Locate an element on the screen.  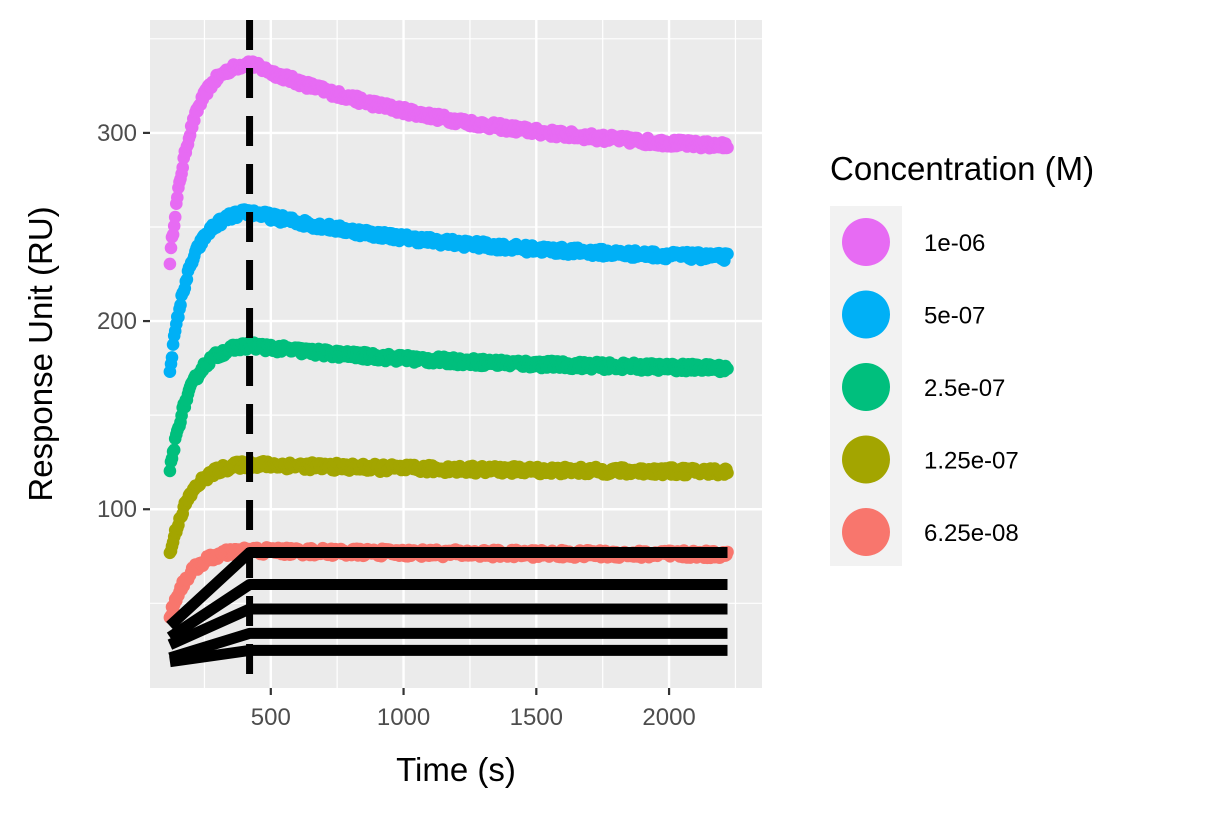
y-axis-title: Response Unit (RU) is located at coordinates (40, 353).